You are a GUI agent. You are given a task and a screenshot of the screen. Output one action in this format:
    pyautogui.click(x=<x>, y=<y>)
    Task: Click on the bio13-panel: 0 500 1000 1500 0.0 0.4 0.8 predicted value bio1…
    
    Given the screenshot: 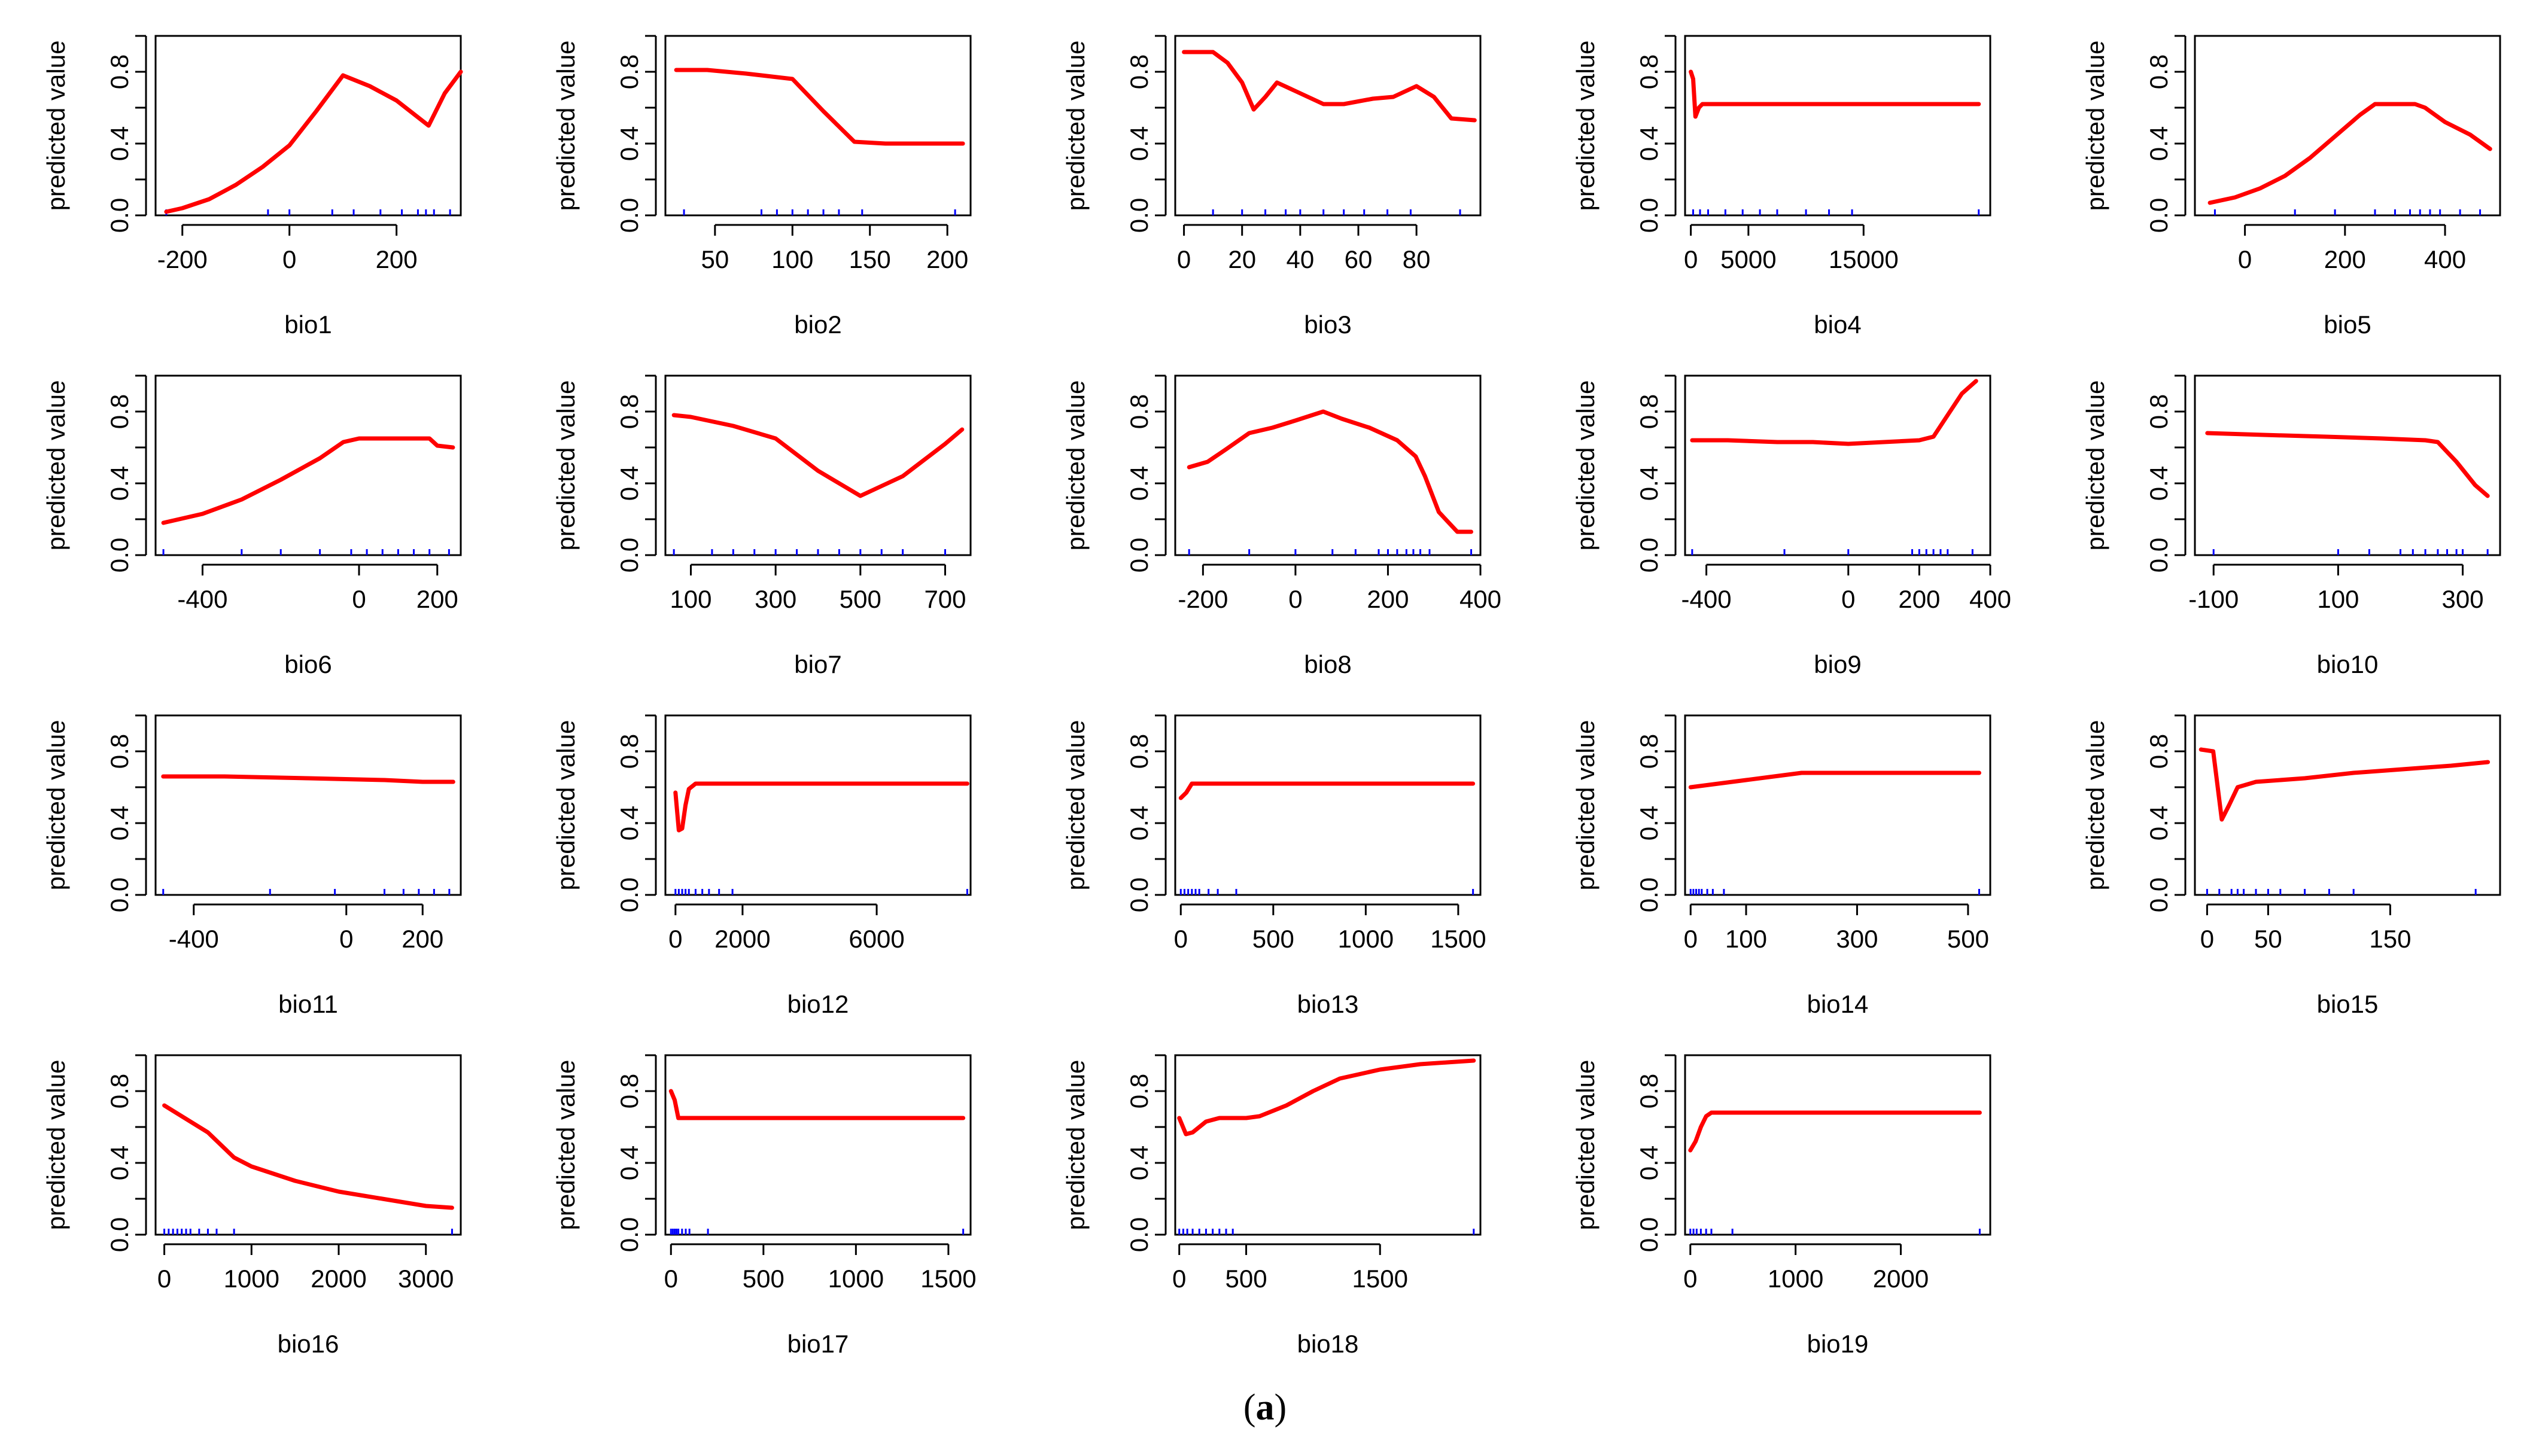 What is the action you would take?
    pyautogui.click(x=1274, y=866)
    